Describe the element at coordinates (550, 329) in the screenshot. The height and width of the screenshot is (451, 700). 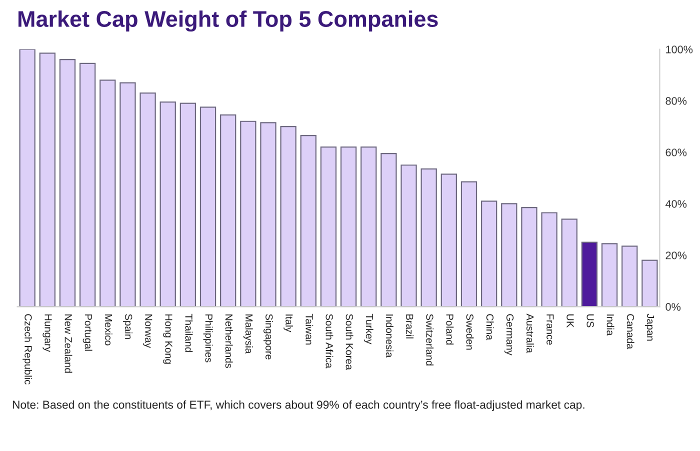
I see `x-tick-label: France` at that location.